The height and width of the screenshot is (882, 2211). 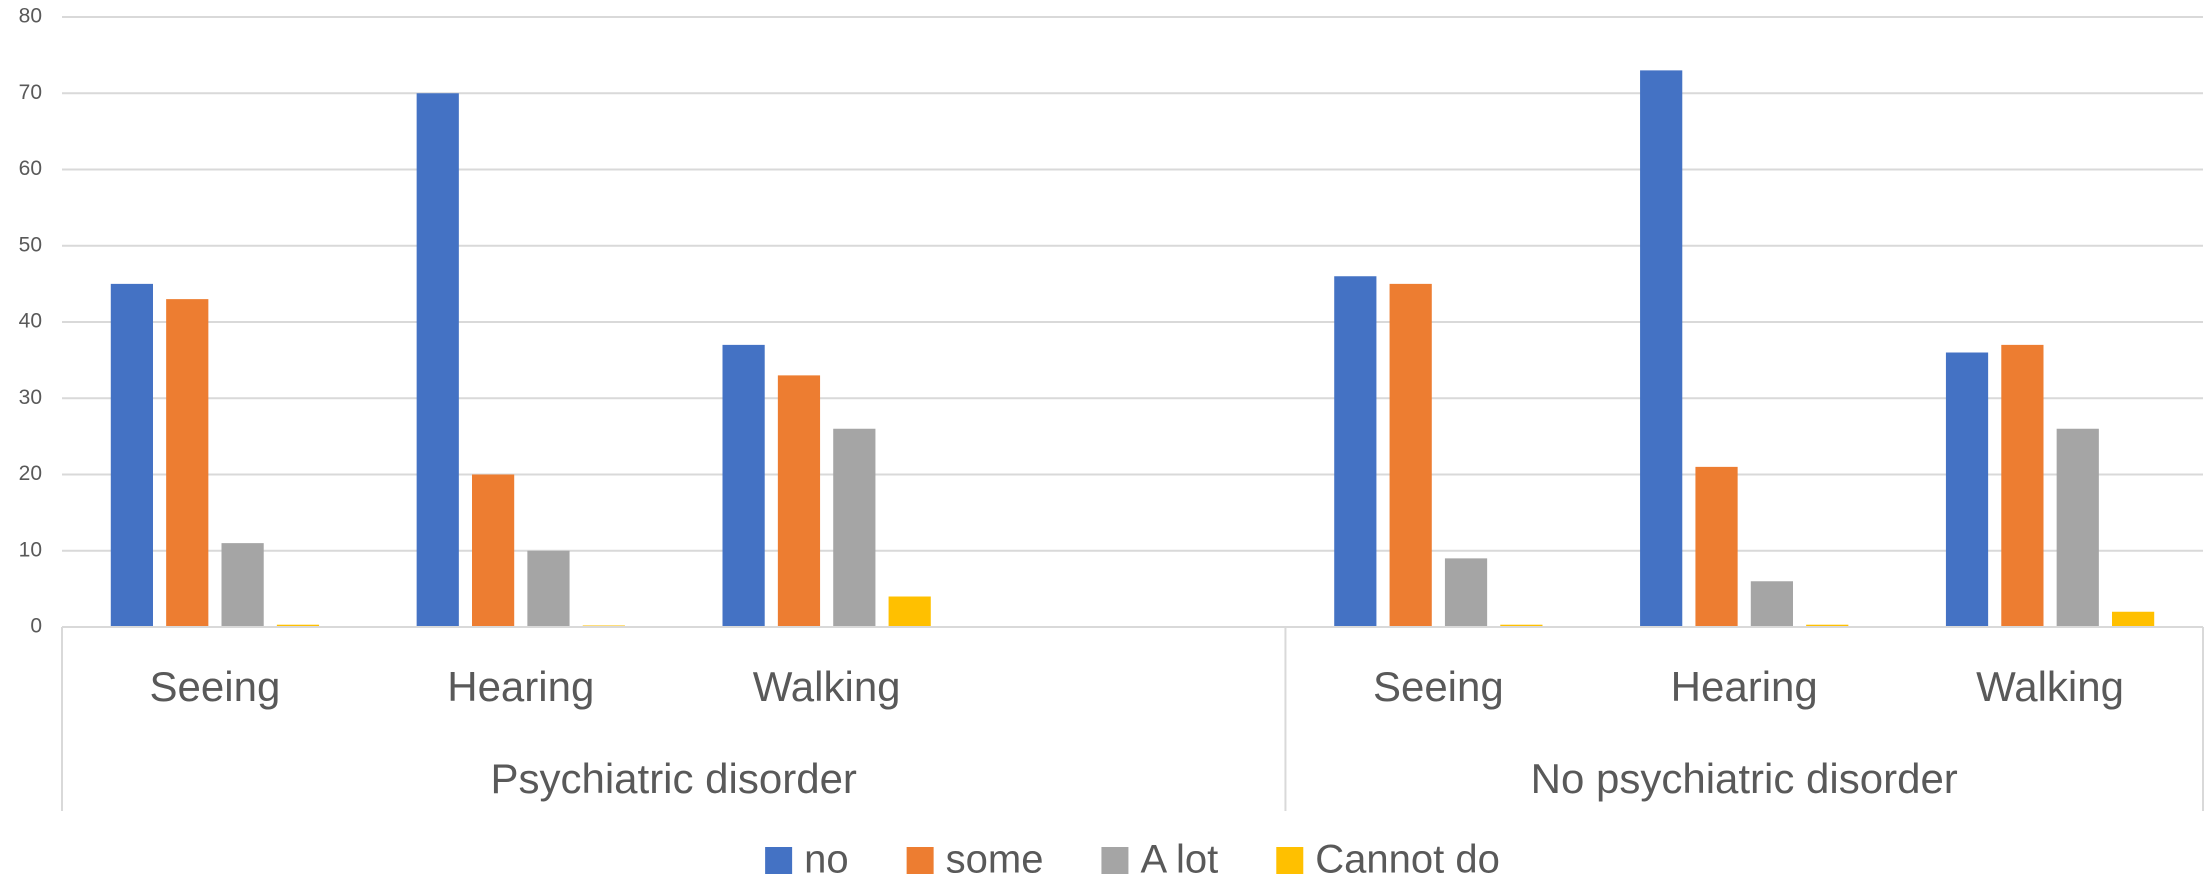 I want to click on y-tick-label: 60, so click(x=30, y=168).